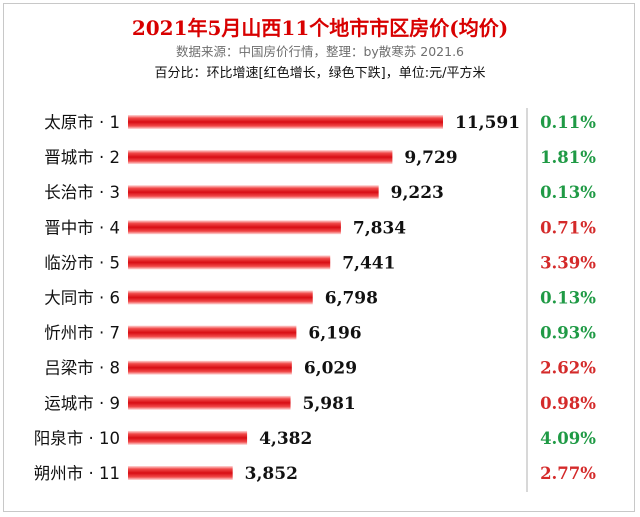 The image size is (640, 517). Describe the element at coordinates (568, 403) in the screenshot. I see `change-label: 0.98%` at that location.